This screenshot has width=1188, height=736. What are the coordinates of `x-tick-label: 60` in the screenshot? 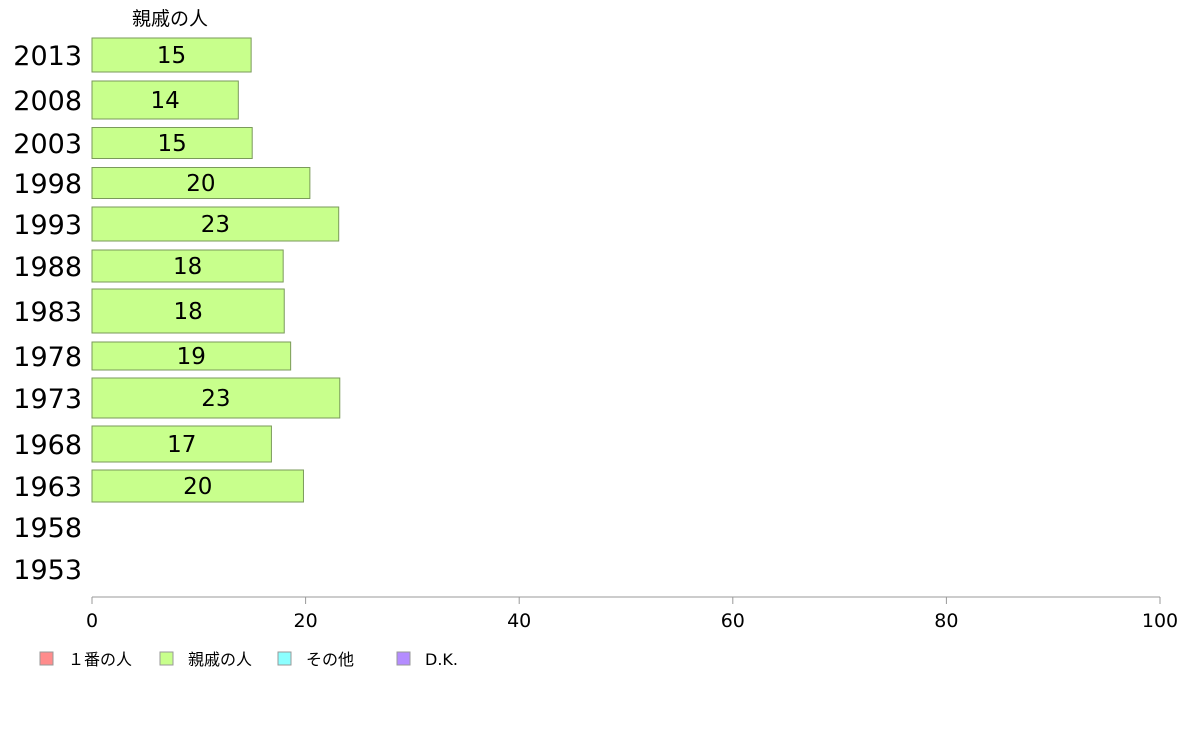 It's located at (733, 621).